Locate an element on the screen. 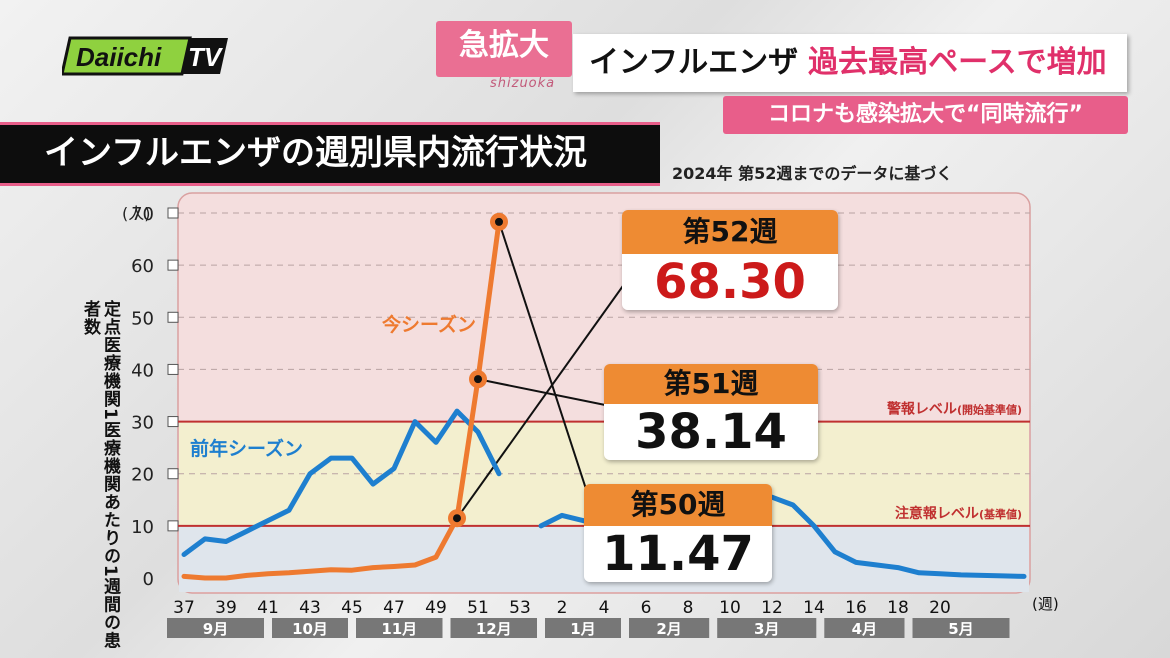 This screenshot has height=658, width=1170. chart-title: インフルエンザの週別県内流行状況 is located at coordinates (330, 154).